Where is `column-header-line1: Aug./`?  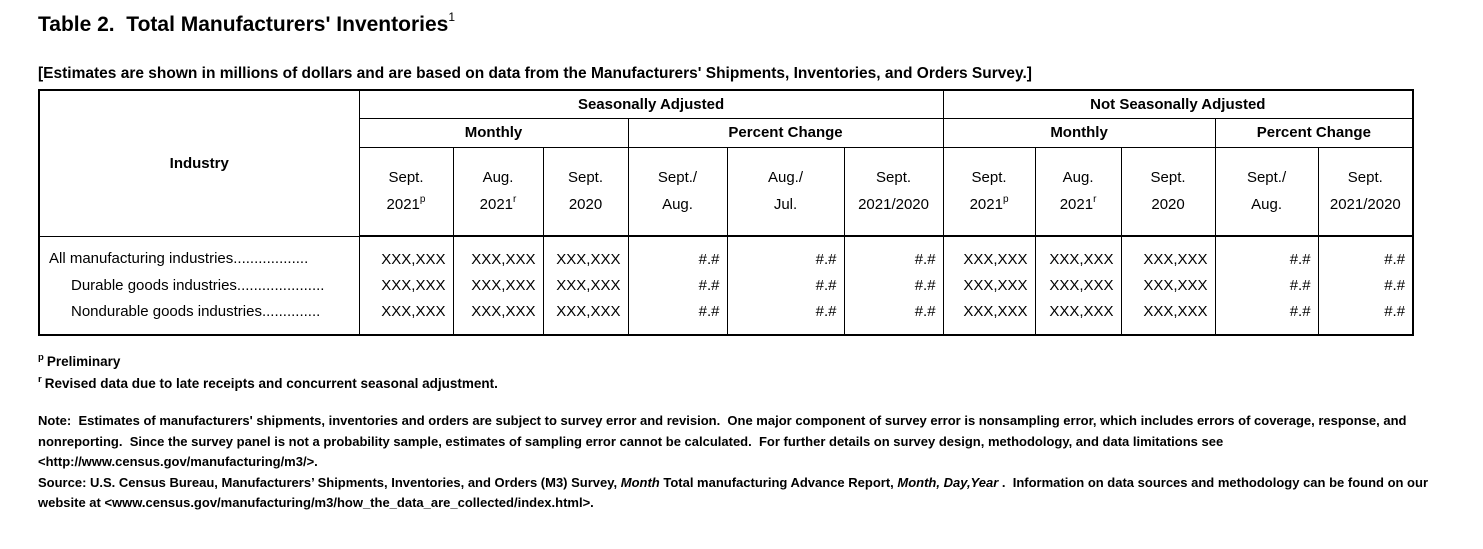
column-header-line1: Aug./ is located at coordinates (785, 178).